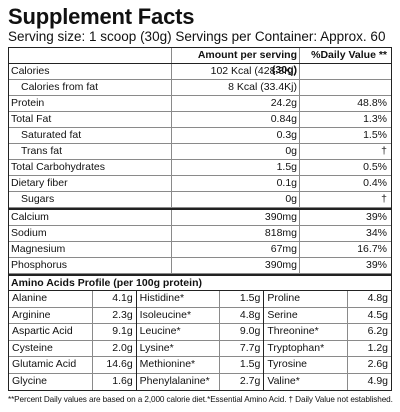 The image size is (400, 412). What do you see at coordinates (369, 348) in the screenshot?
I see `amino-acid-value: 1.2g` at bounding box center [369, 348].